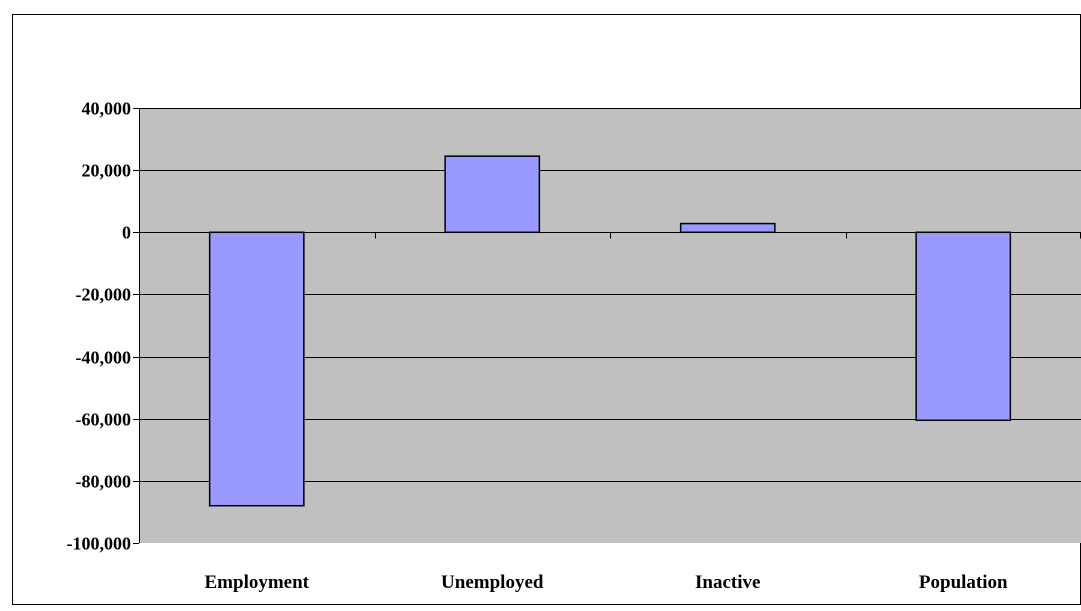 The height and width of the screenshot is (611, 1081). What do you see at coordinates (963, 326) in the screenshot?
I see `bar-population` at bounding box center [963, 326].